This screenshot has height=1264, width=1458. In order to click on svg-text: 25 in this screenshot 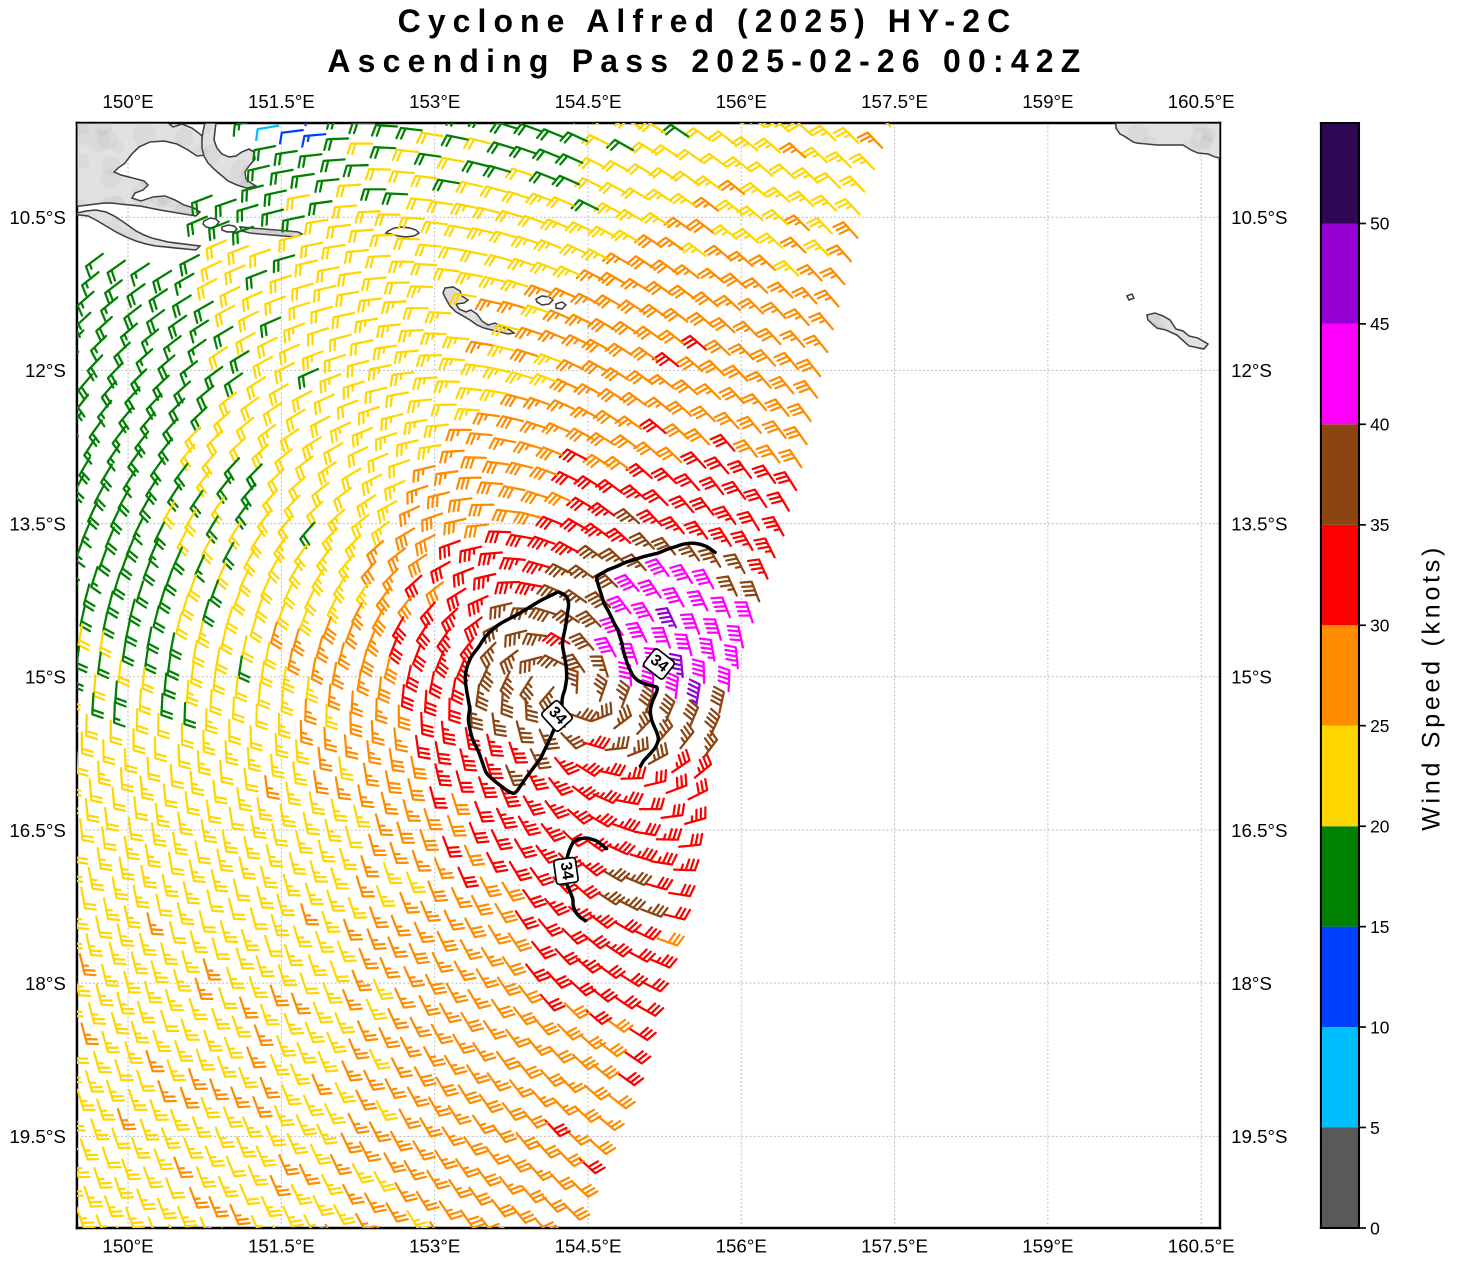, I will do `click(1379, 726)`.